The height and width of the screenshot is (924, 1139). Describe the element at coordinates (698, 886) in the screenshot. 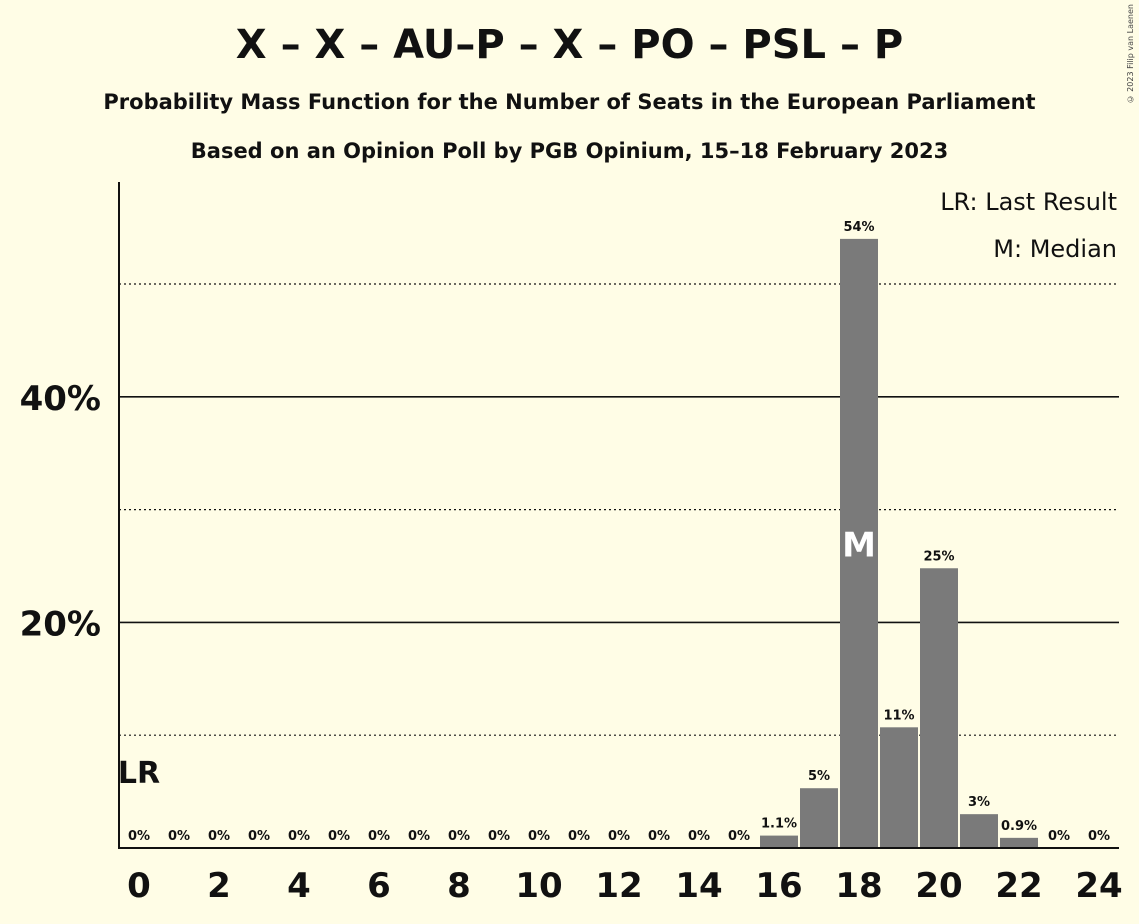

I see `x-tick-label: 14` at that location.